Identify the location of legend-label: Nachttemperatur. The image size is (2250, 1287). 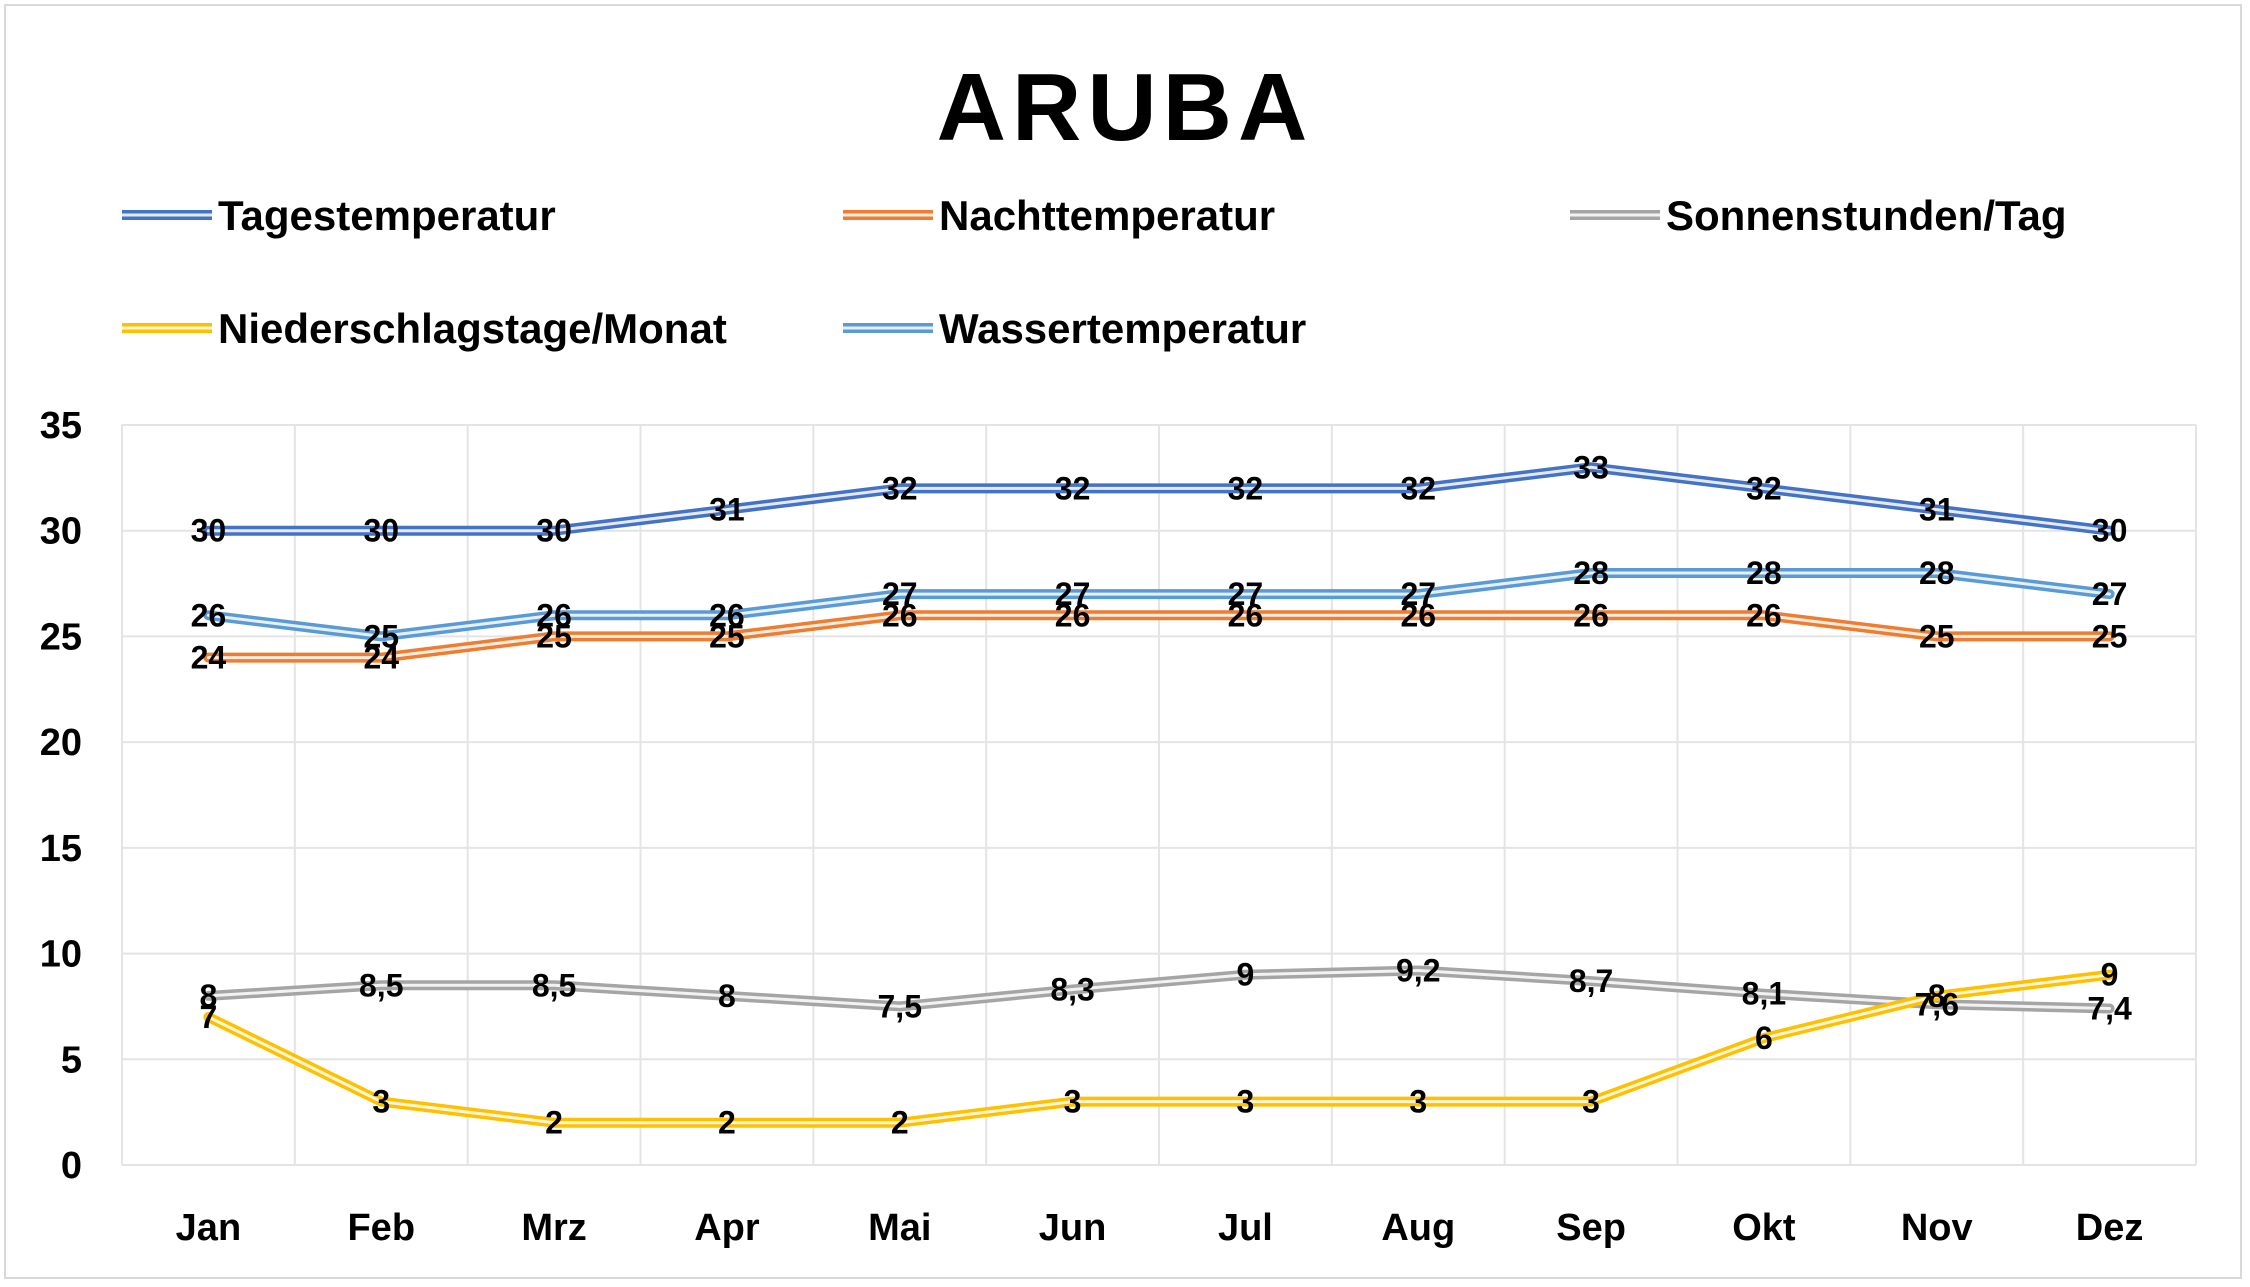
(1107, 215).